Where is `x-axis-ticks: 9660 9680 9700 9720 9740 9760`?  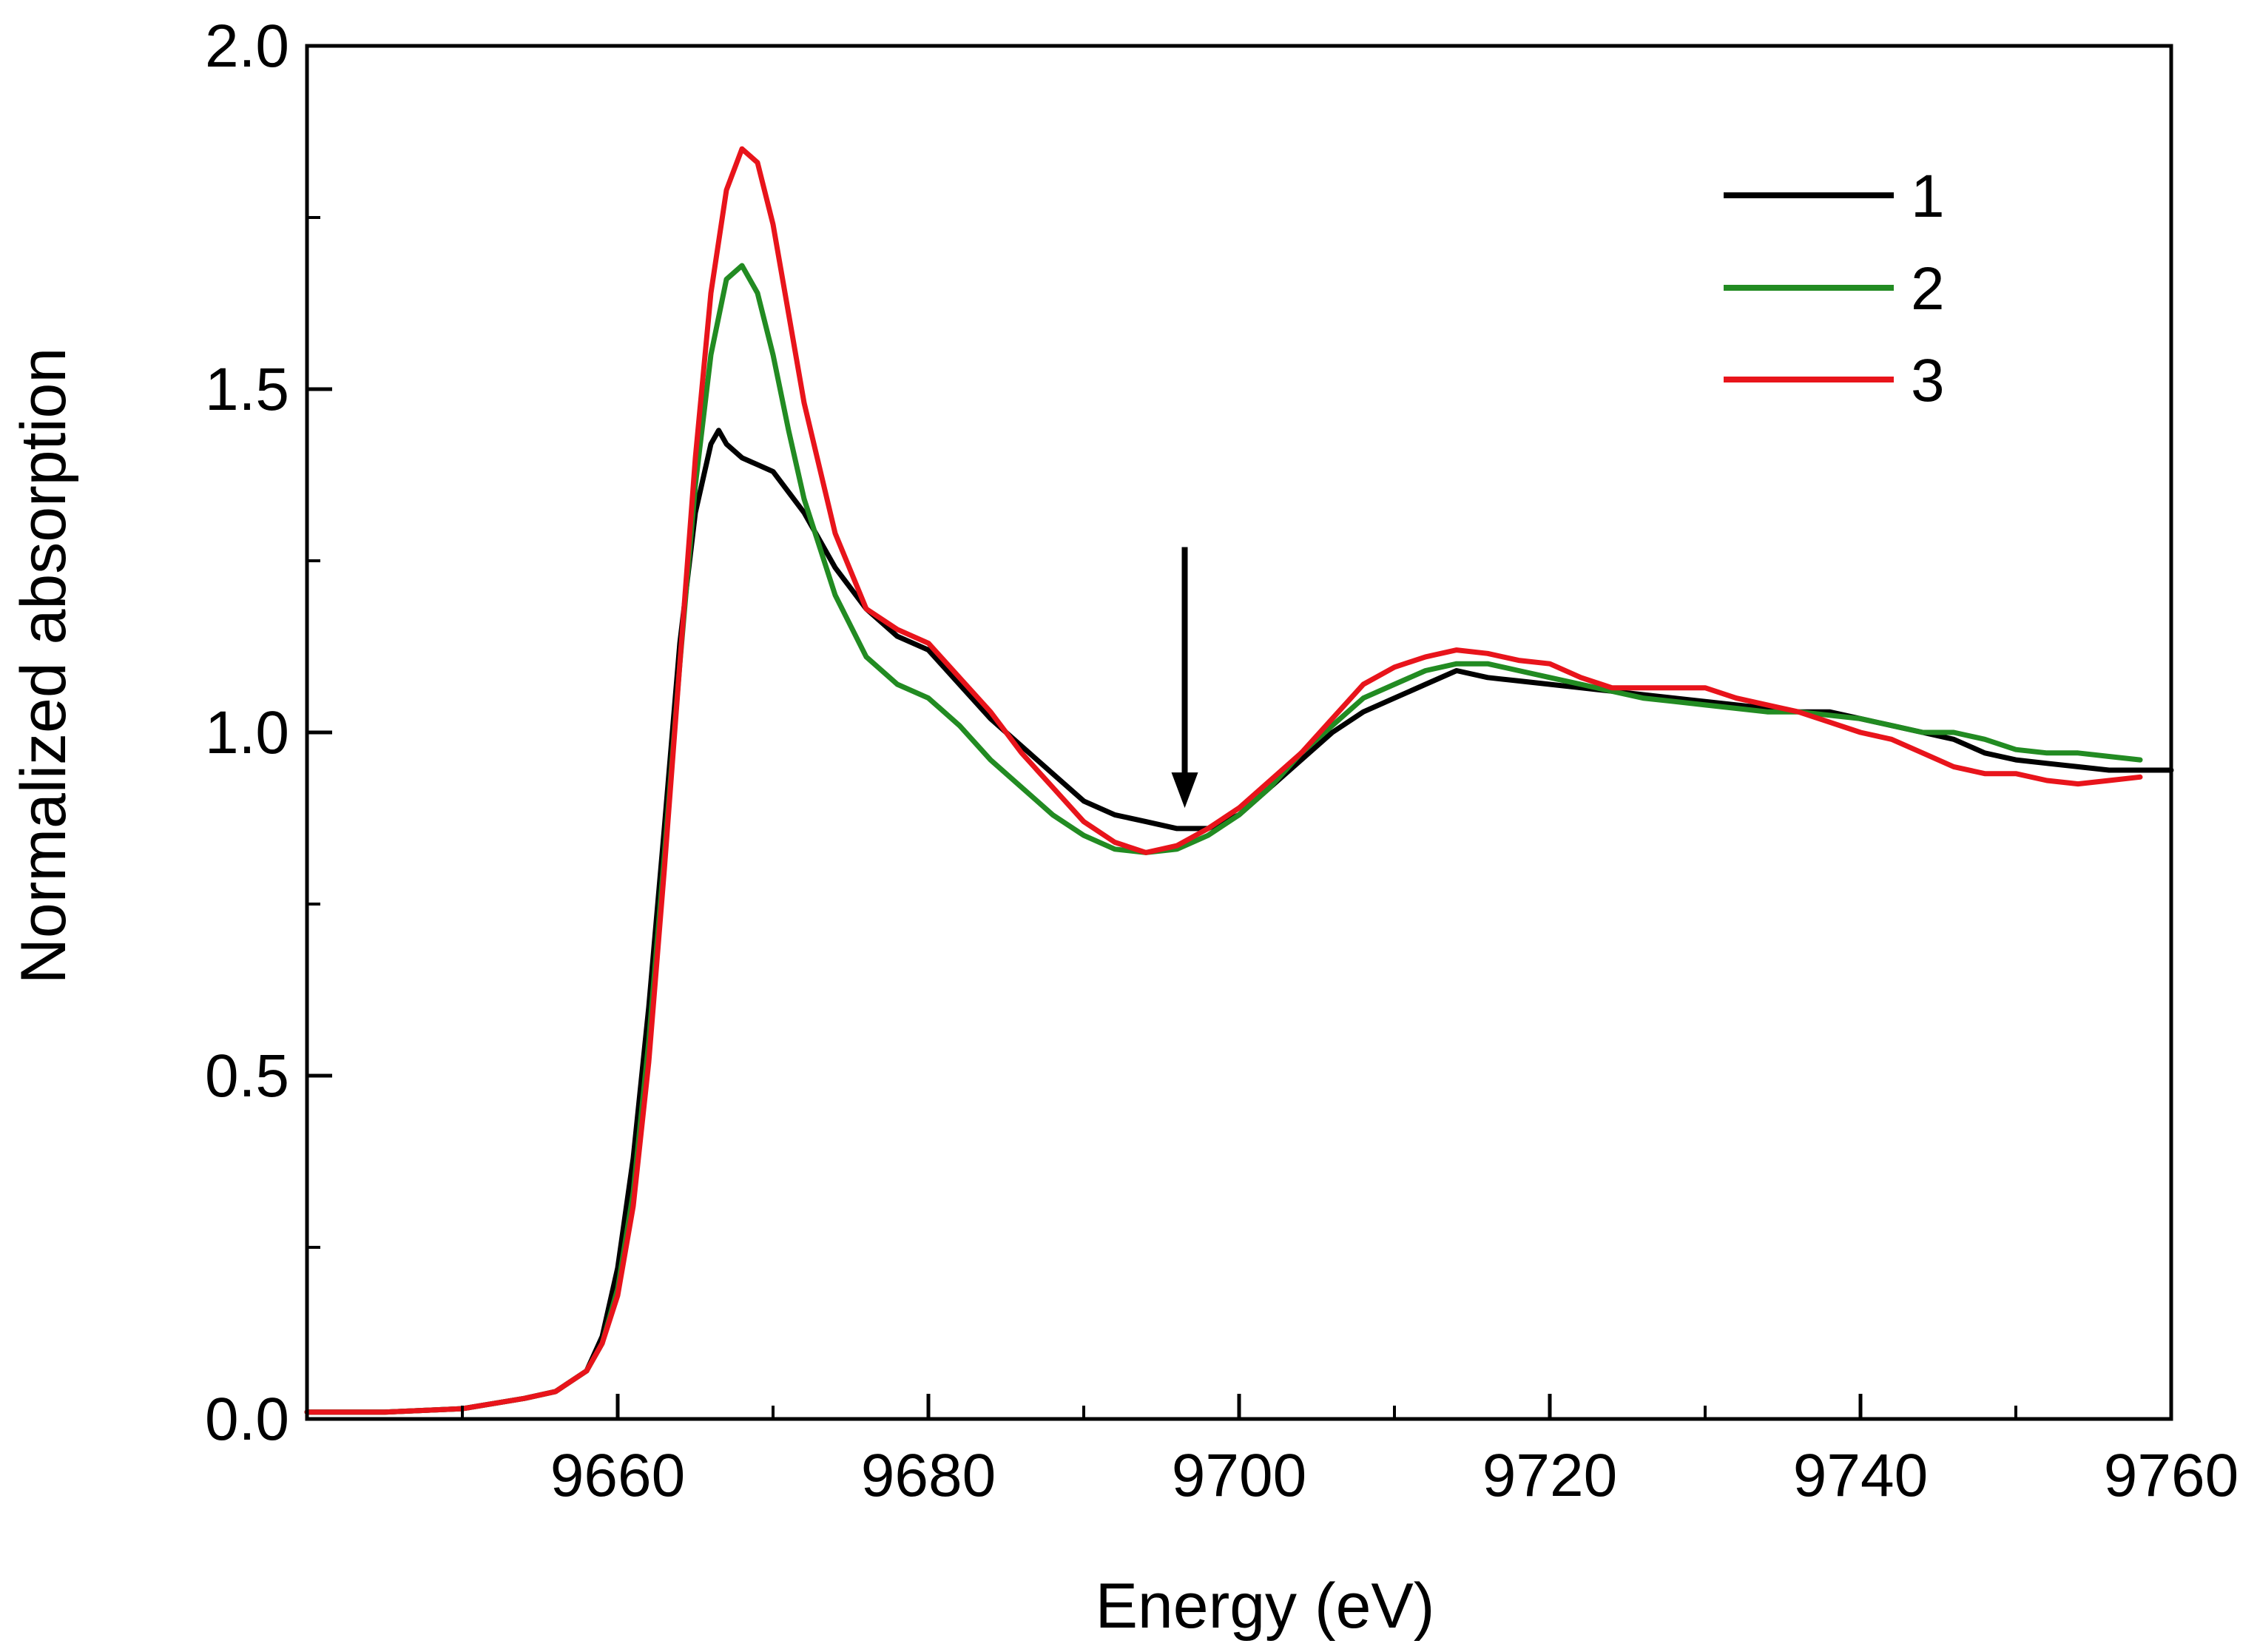
x-axis-ticks: 9660 9680 9700 9720 9740 9760 is located at coordinates (1350, 1451).